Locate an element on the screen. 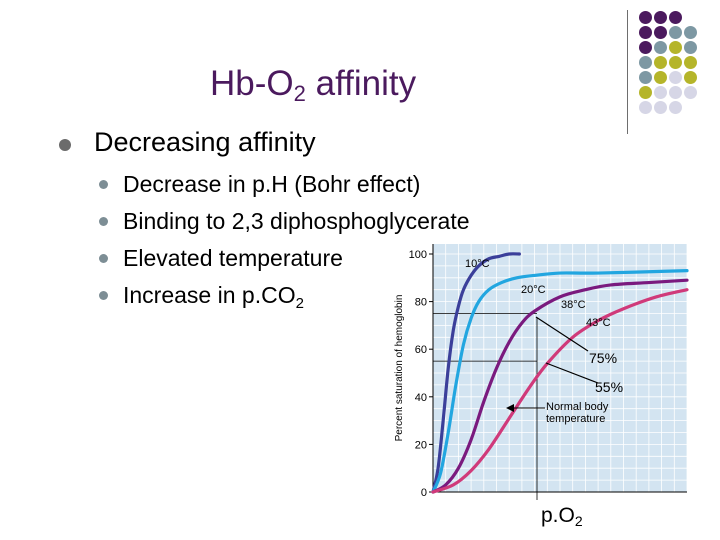 This screenshot has height=540, width=720. callout-75-text: 75% is located at coordinates (603, 358).